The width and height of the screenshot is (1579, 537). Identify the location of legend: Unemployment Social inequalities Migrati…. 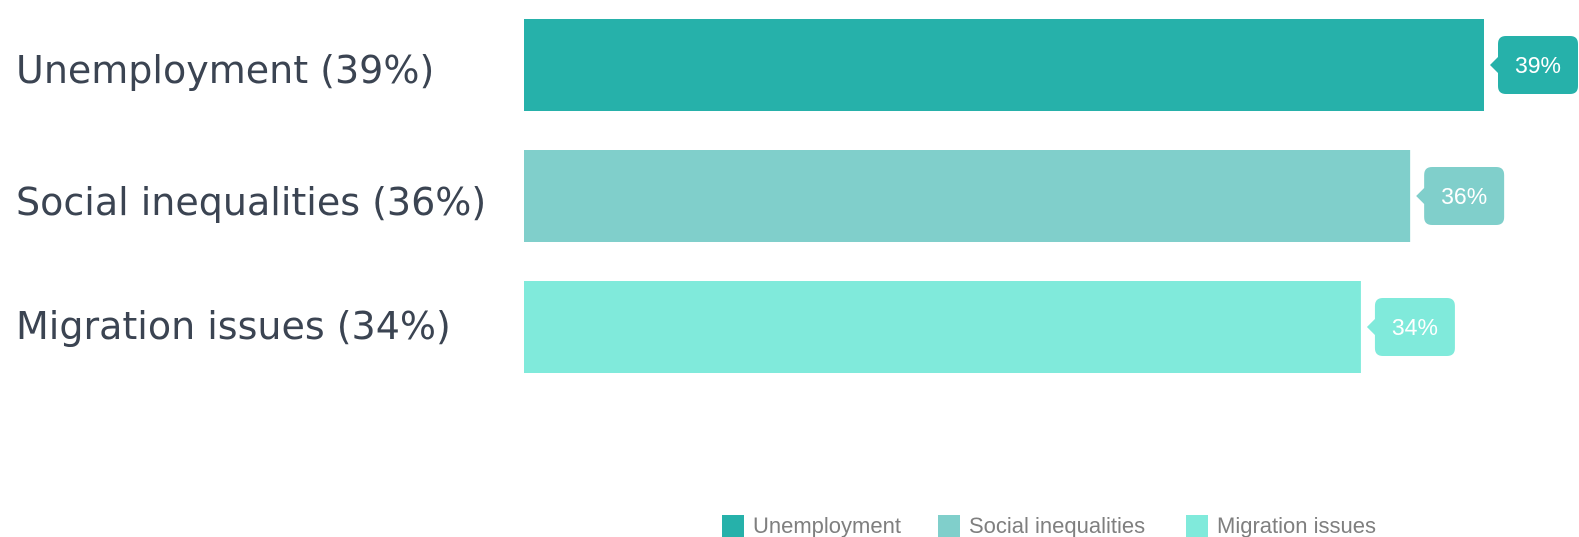
(1049, 525).